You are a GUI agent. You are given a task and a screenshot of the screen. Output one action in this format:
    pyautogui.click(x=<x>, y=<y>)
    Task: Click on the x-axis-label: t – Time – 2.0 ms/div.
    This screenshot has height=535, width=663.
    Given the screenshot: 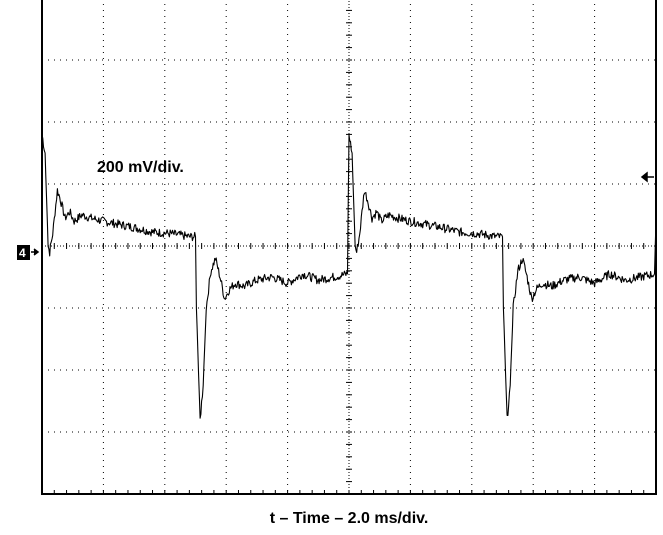 What is the action you would take?
    pyautogui.click(x=349, y=518)
    